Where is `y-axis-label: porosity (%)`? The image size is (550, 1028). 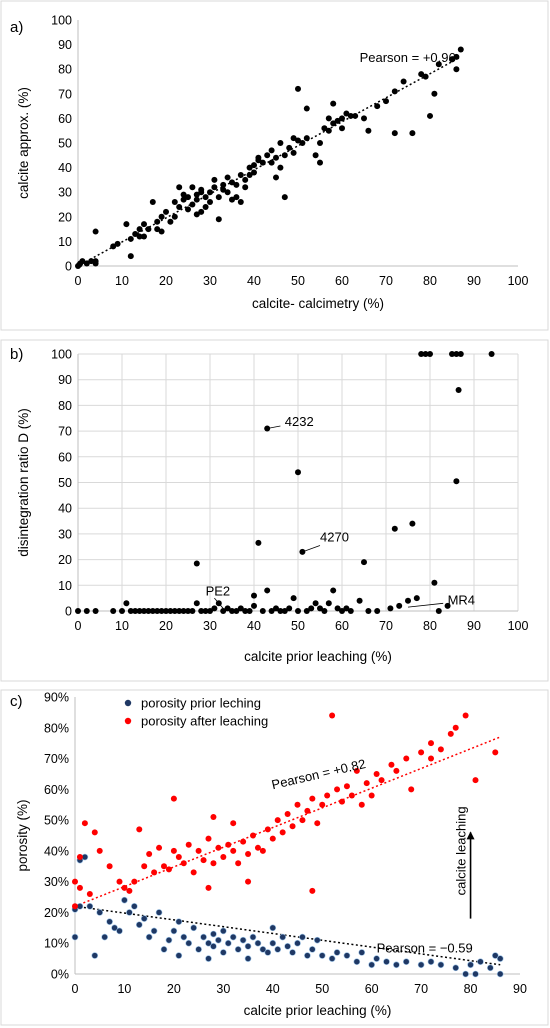 y-axis-label: porosity (%) is located at coordinates (22, 835).